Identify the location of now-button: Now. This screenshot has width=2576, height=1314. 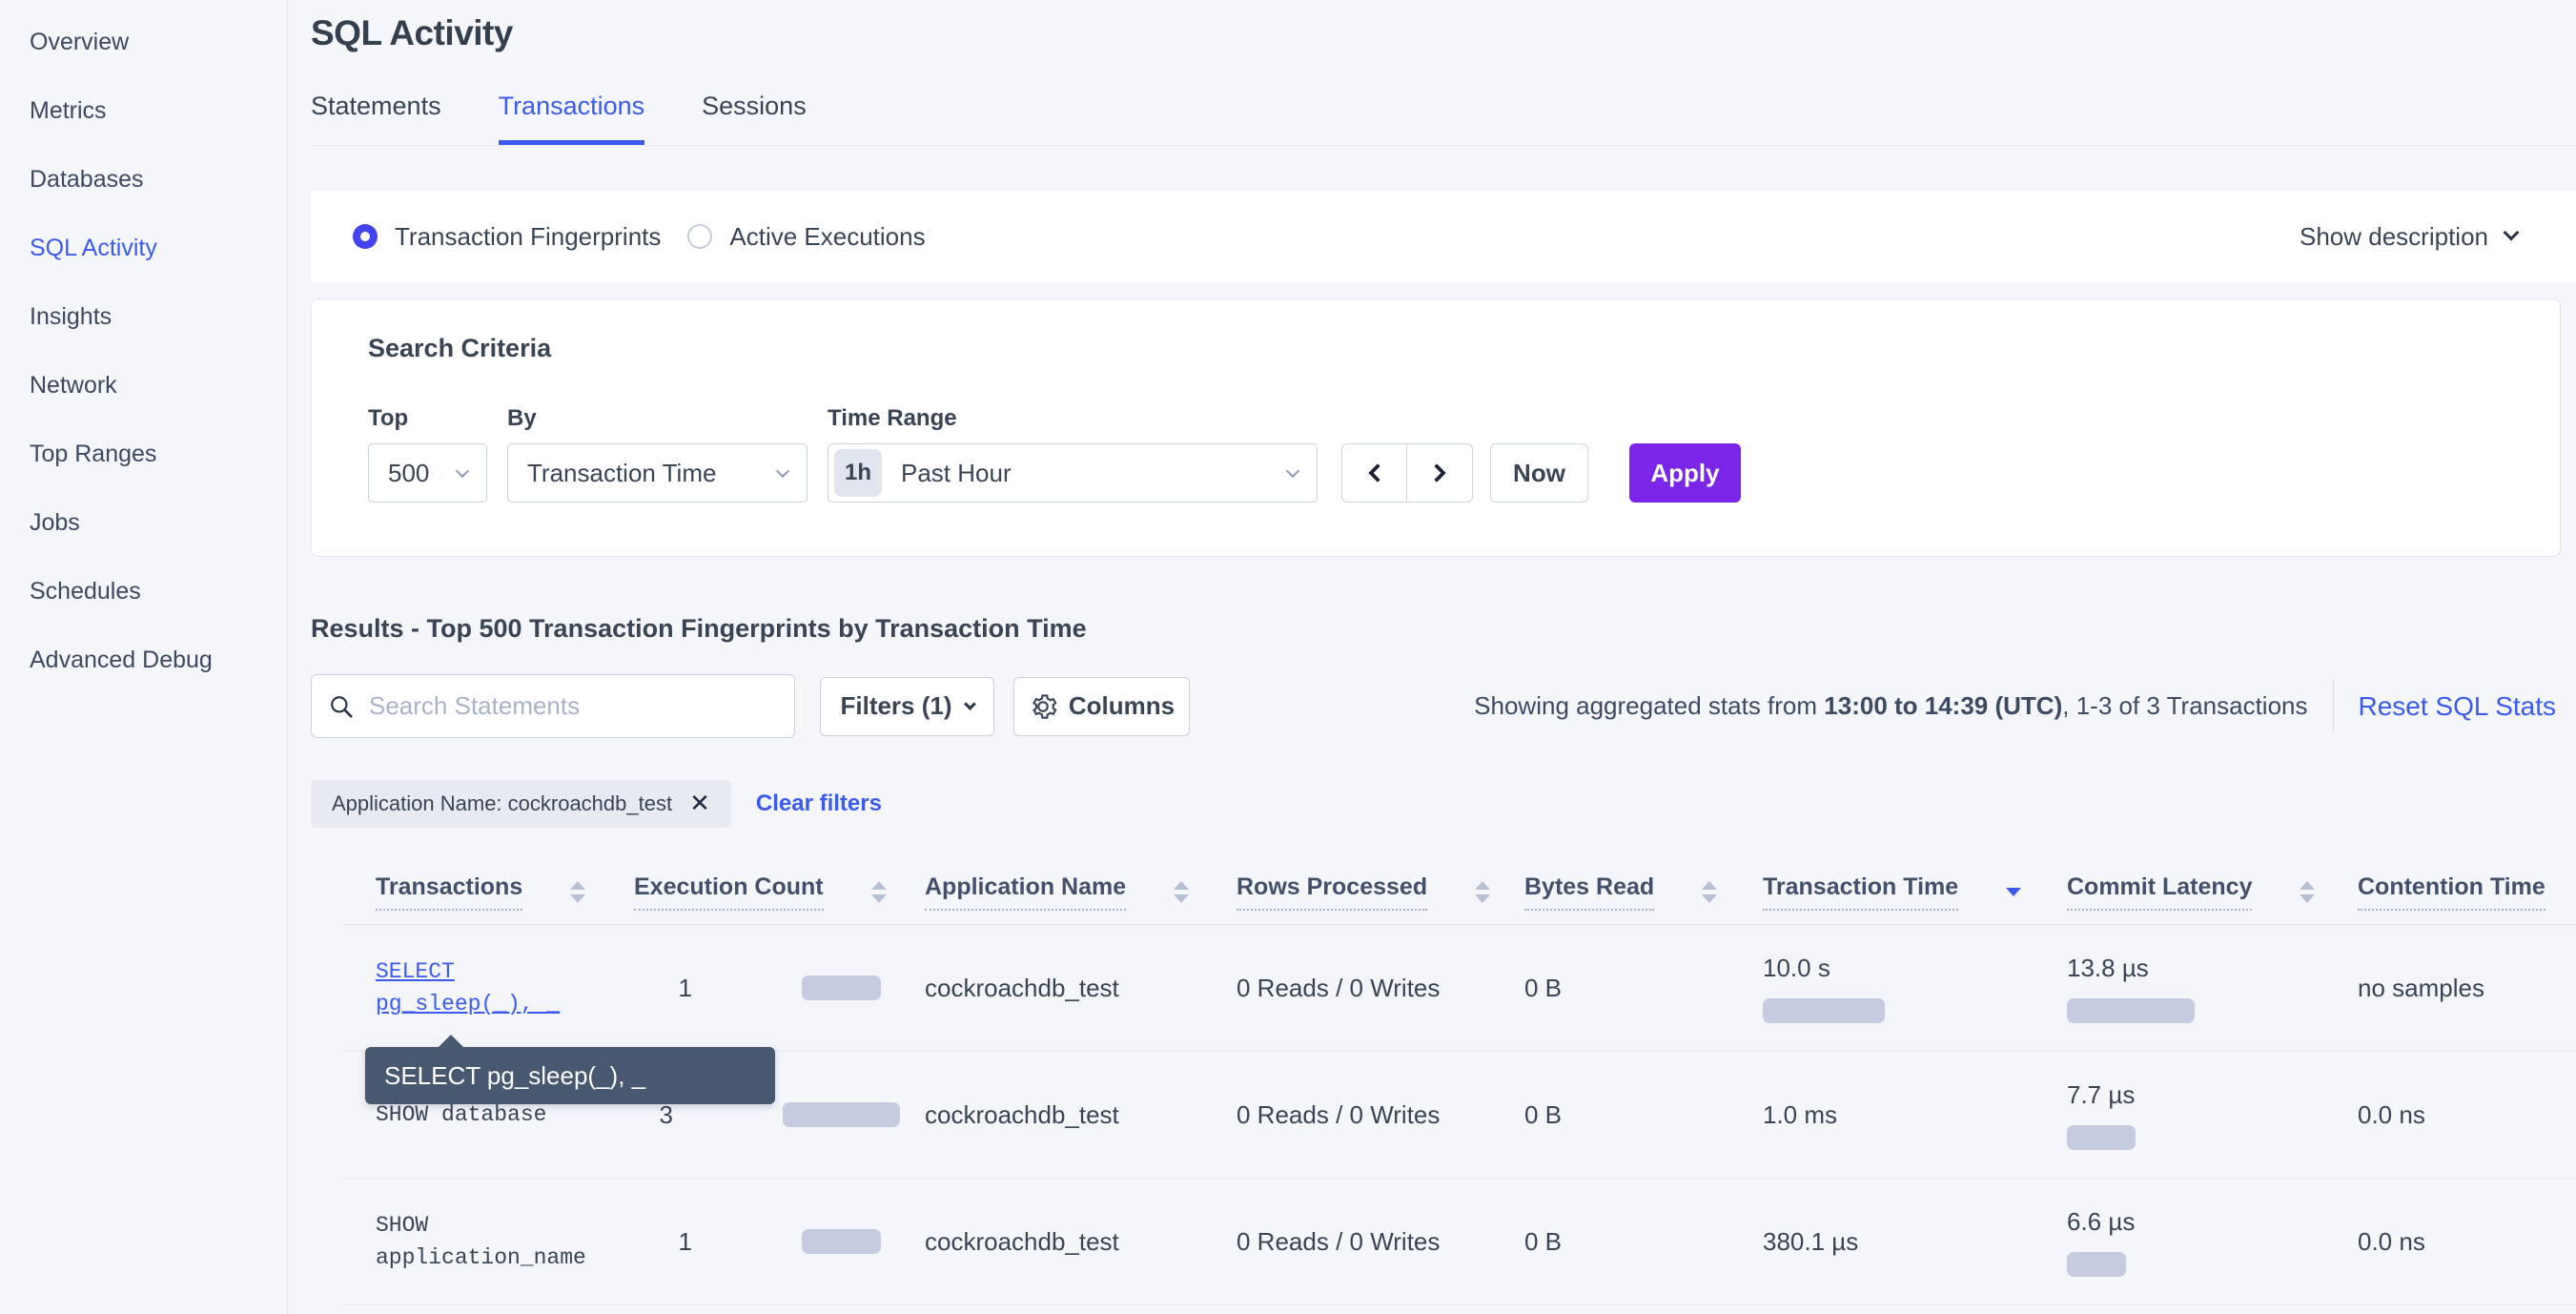
(1539, 473).